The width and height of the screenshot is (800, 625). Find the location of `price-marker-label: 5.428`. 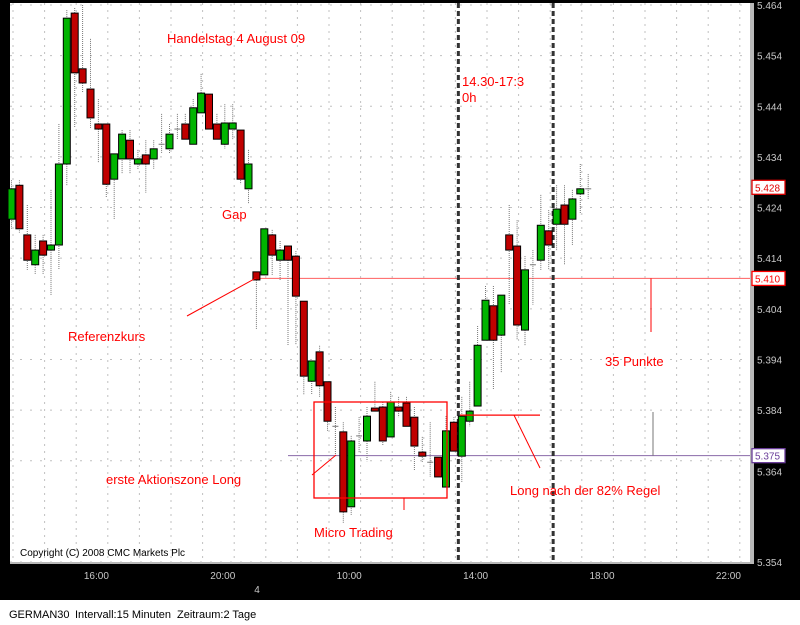

price-marker-label: 5.428 is located at coordinates (767, 188).